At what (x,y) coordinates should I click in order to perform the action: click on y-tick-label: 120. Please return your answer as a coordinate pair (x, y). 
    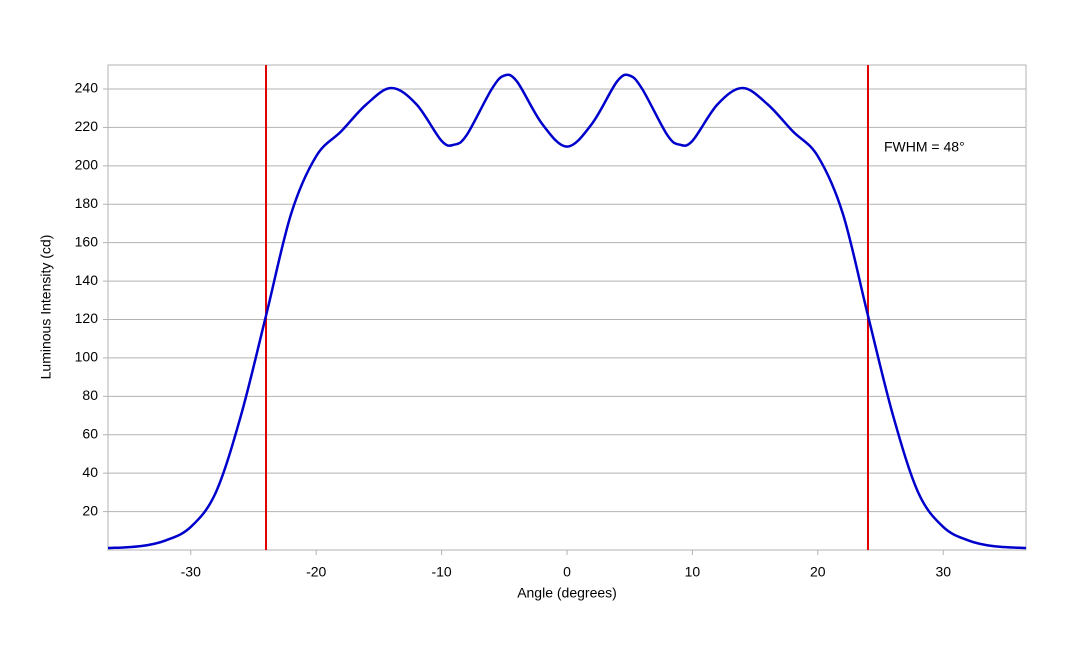
    Looking at the image, I should click on (87, 318).